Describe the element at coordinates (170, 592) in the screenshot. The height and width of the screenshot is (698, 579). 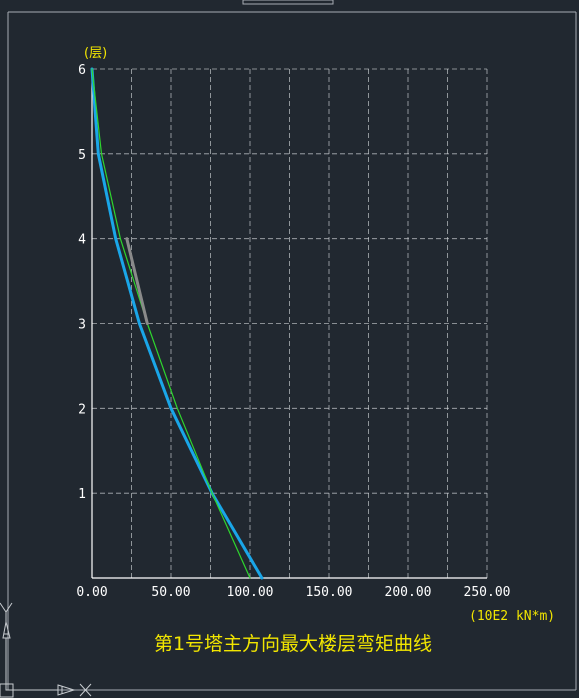
I see `x-tick-label: 50.00` at that location.